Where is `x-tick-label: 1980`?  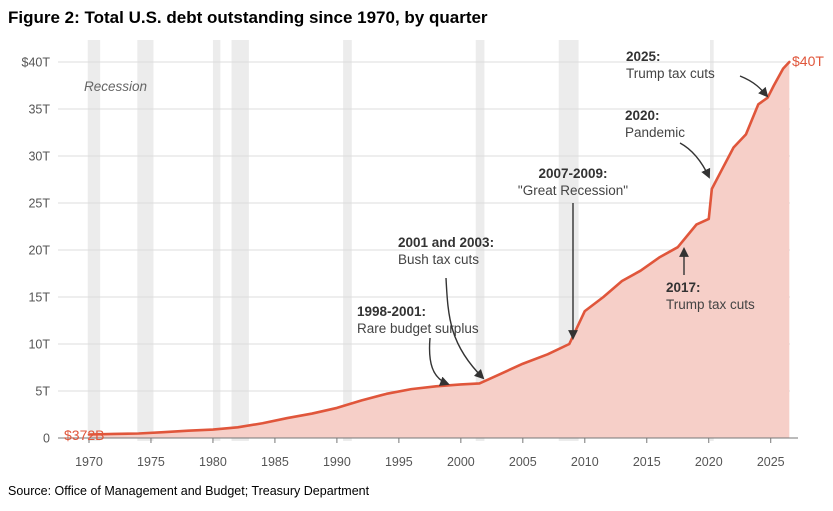
x-tick-label: 1980 is located at coordinates (213, 462).